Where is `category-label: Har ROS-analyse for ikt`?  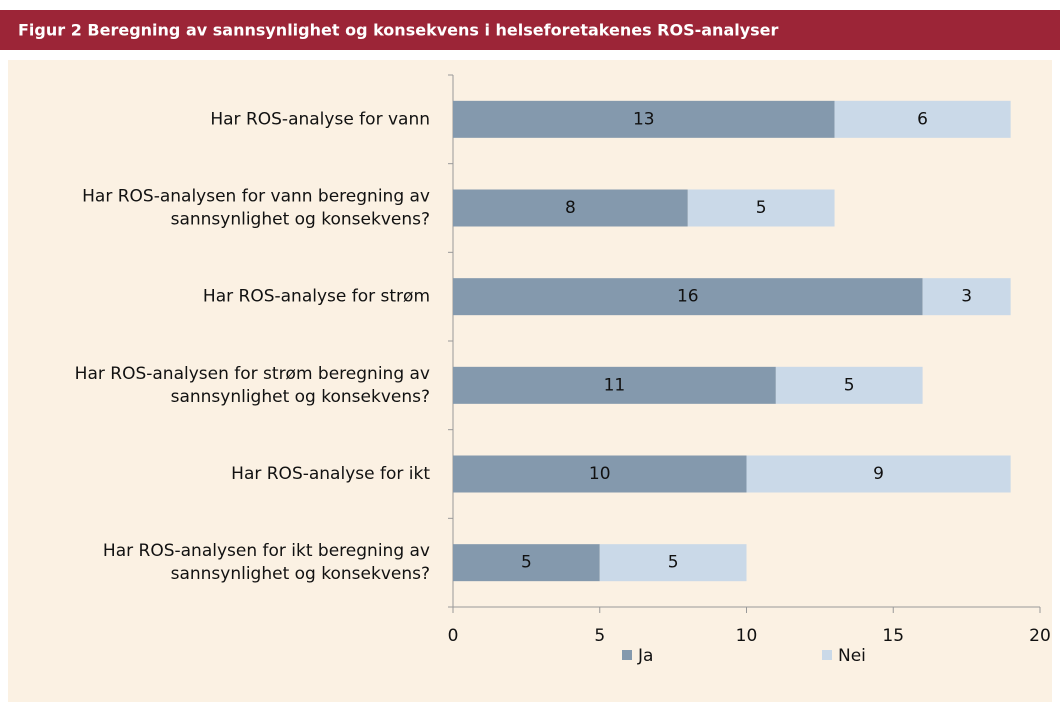
category-label: Har ROS-analyse for ikt is located at coordinates (330, 474).